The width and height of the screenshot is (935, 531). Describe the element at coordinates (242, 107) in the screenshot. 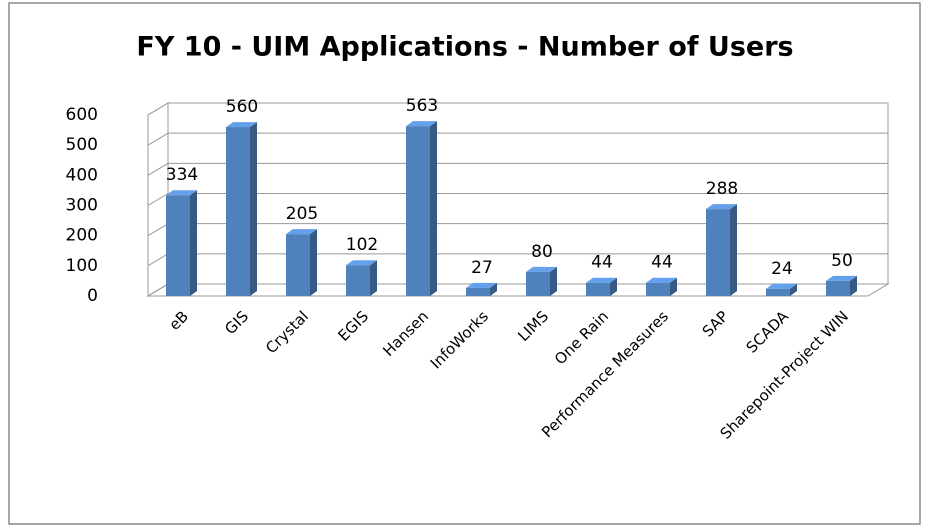

I see `value-label: 560` at that location.